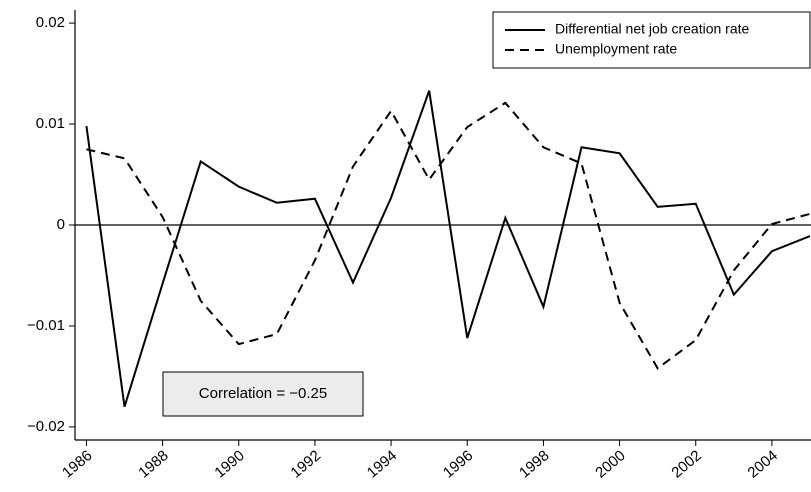  I want to click on legend-label: Differential net job creation rate, so click(652, 29).